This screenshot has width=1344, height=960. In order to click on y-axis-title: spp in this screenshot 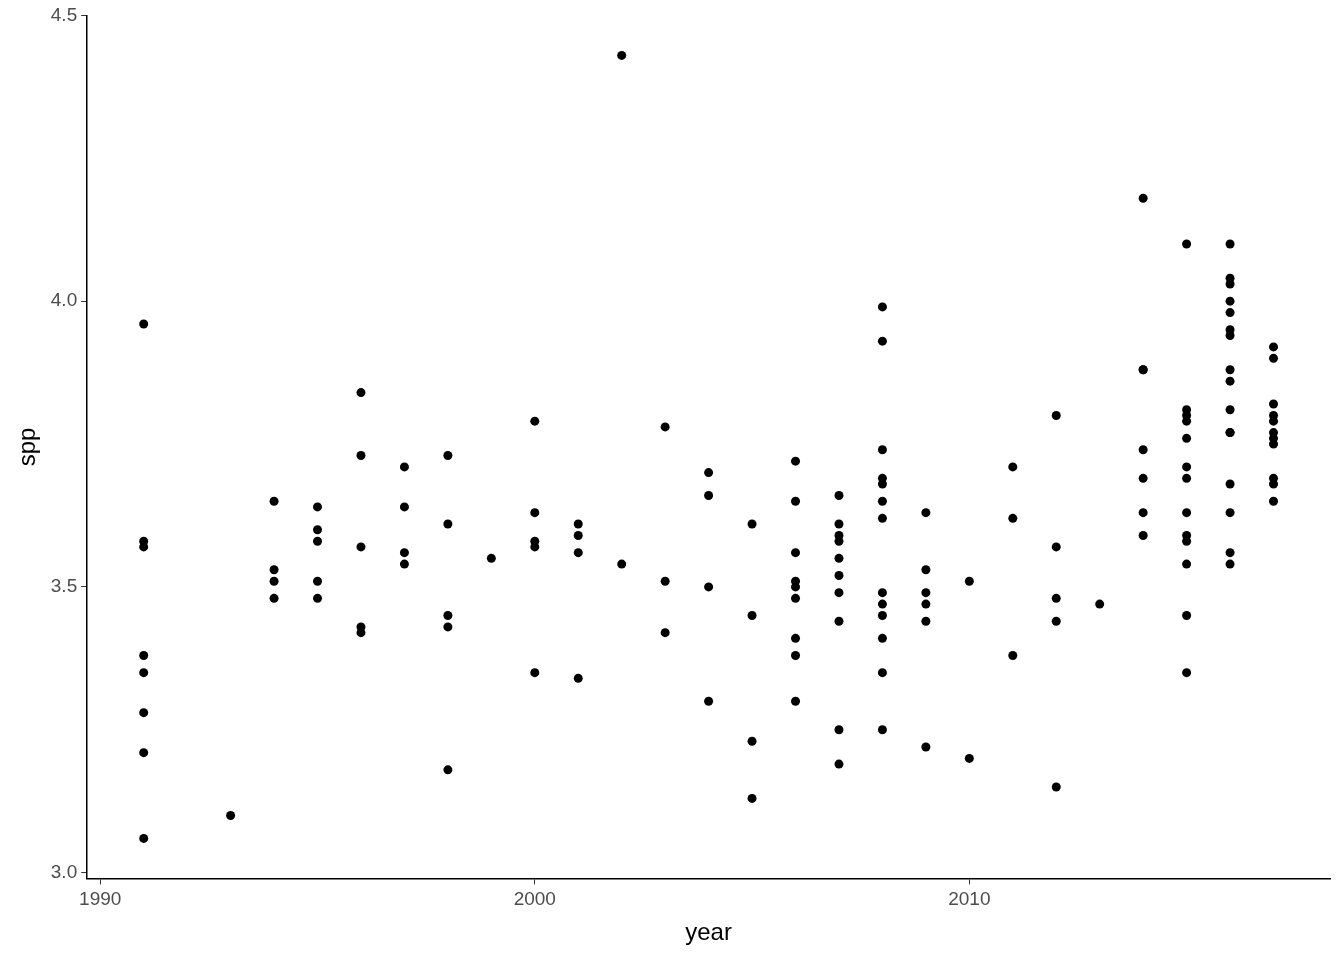, I will do `click(27, 447)`.